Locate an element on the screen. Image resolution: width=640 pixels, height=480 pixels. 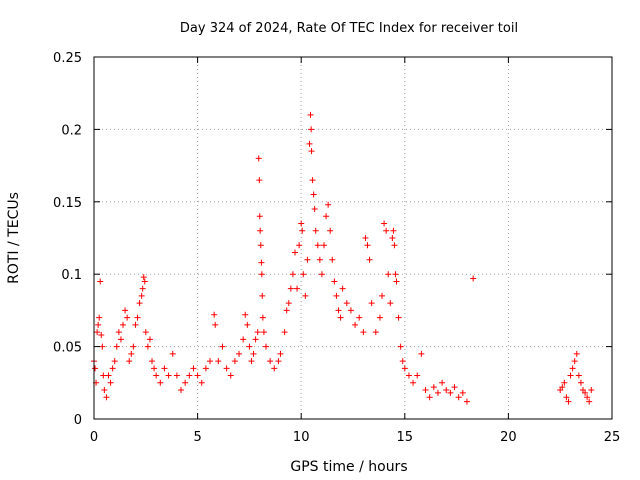
x-tick-label: 10 is located at coordinates (301, 437).